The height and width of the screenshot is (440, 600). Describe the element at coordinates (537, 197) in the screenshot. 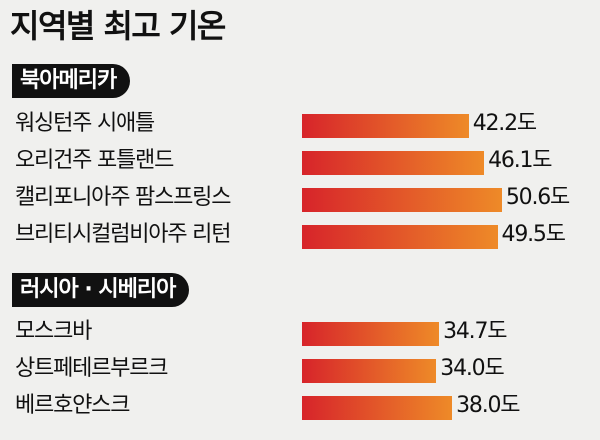

I see `value-label: 50.6도` at that location.